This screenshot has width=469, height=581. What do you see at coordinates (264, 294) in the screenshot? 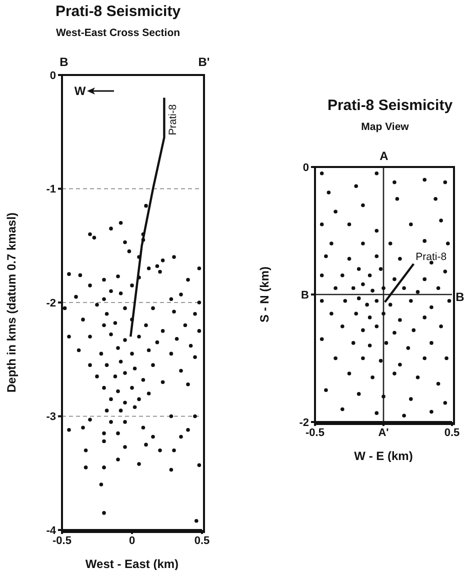
I see `y-axis-title: S - N (km)` at bounding box center [264, 294].